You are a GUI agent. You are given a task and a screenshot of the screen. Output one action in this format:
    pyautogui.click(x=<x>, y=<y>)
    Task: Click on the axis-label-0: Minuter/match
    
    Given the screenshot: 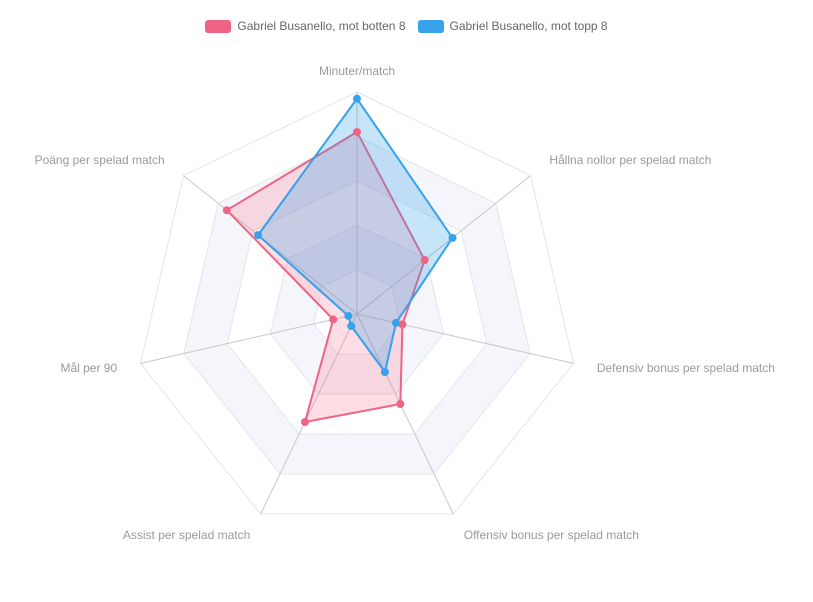 What is the action you would take?
    pyautogui.click(x=357, y=71)
    